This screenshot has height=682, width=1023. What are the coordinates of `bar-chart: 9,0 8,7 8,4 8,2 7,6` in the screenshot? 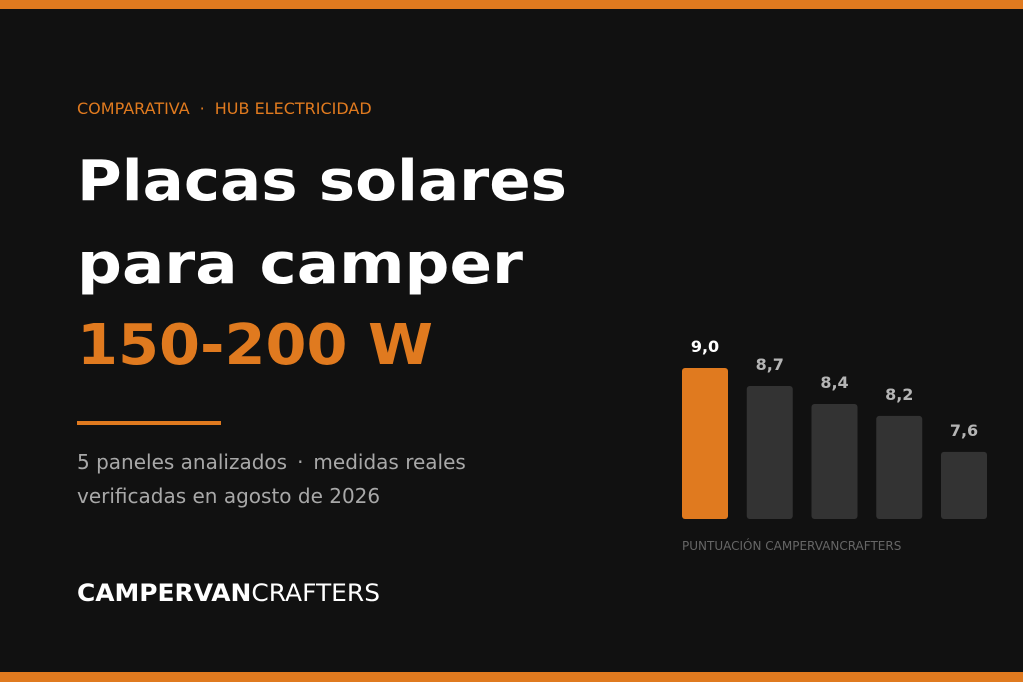 It's located at (834, 428).